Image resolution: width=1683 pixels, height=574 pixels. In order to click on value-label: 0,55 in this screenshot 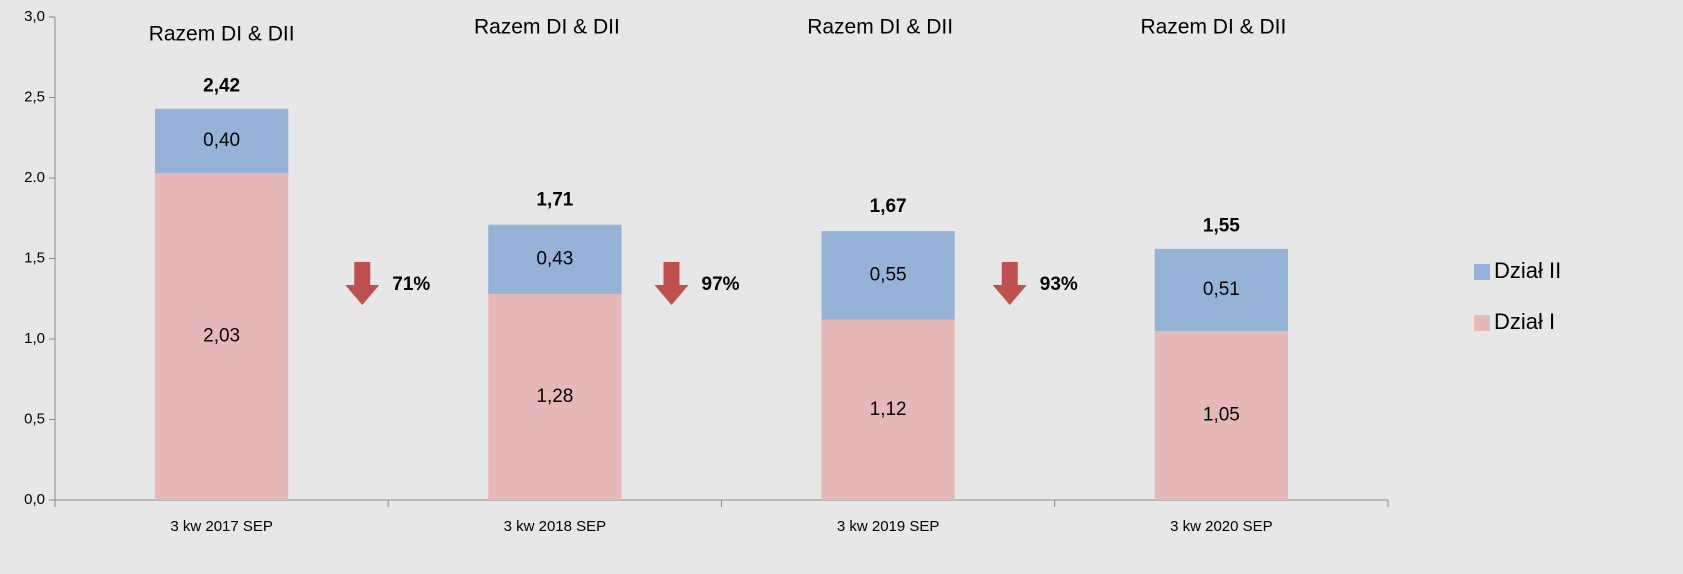, I will do `click(888, 274)`.